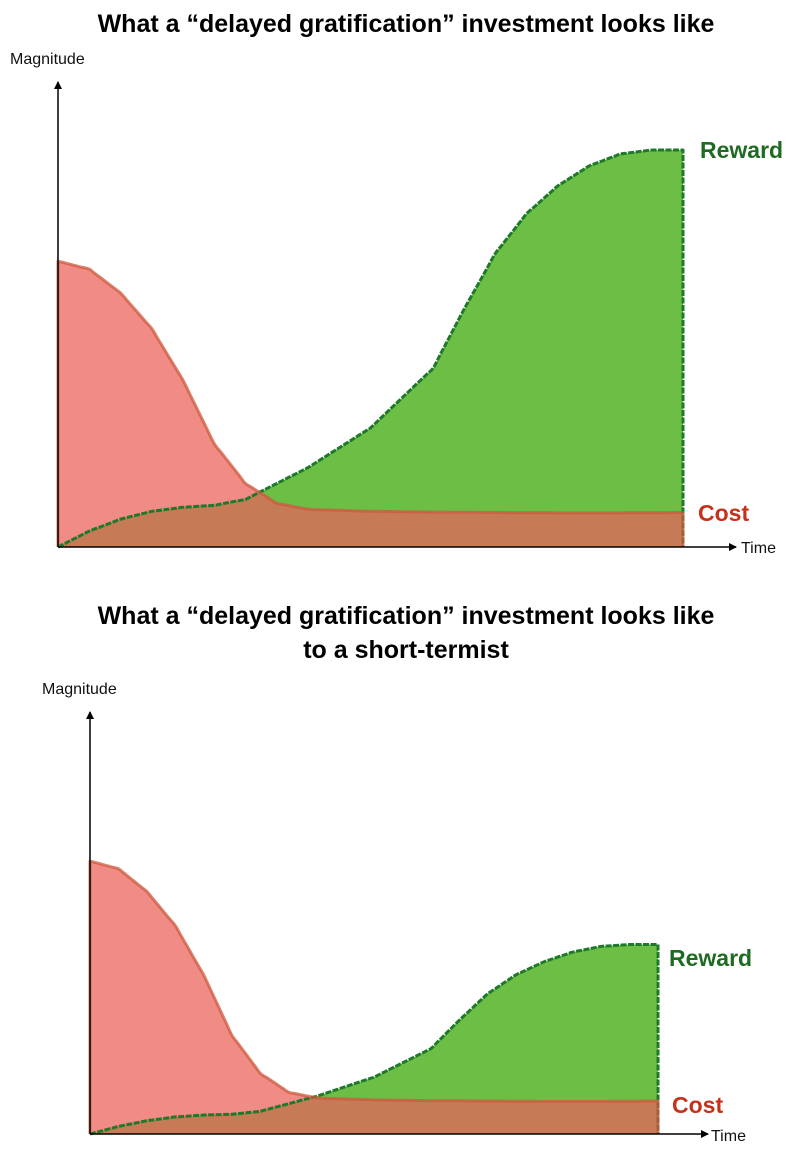  What do you see at coordinates (406, 650) in the screenshot?
I see `chart-subtitle: to a short-termist` at bounding box center [406, 650].